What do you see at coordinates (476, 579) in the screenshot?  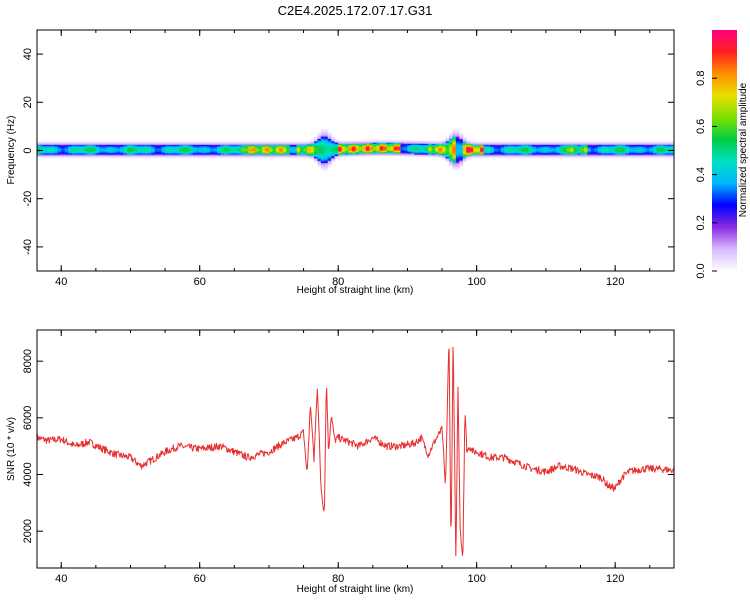 I see `snr-x-tick-label: 100` at bounding box center [476, 579].